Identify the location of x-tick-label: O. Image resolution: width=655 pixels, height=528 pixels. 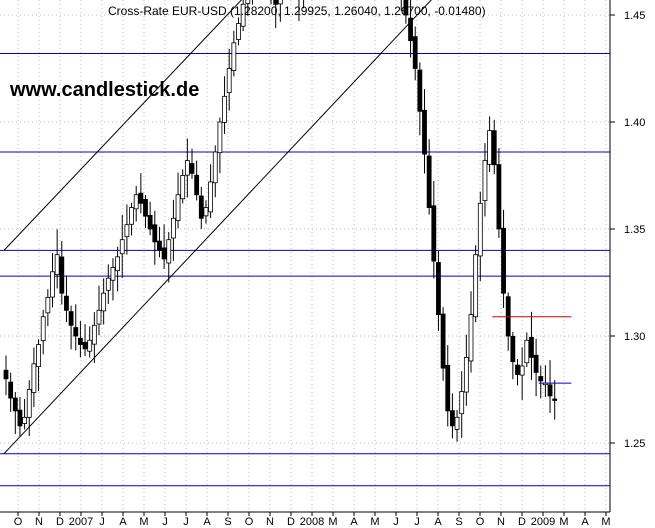
(18, 522).